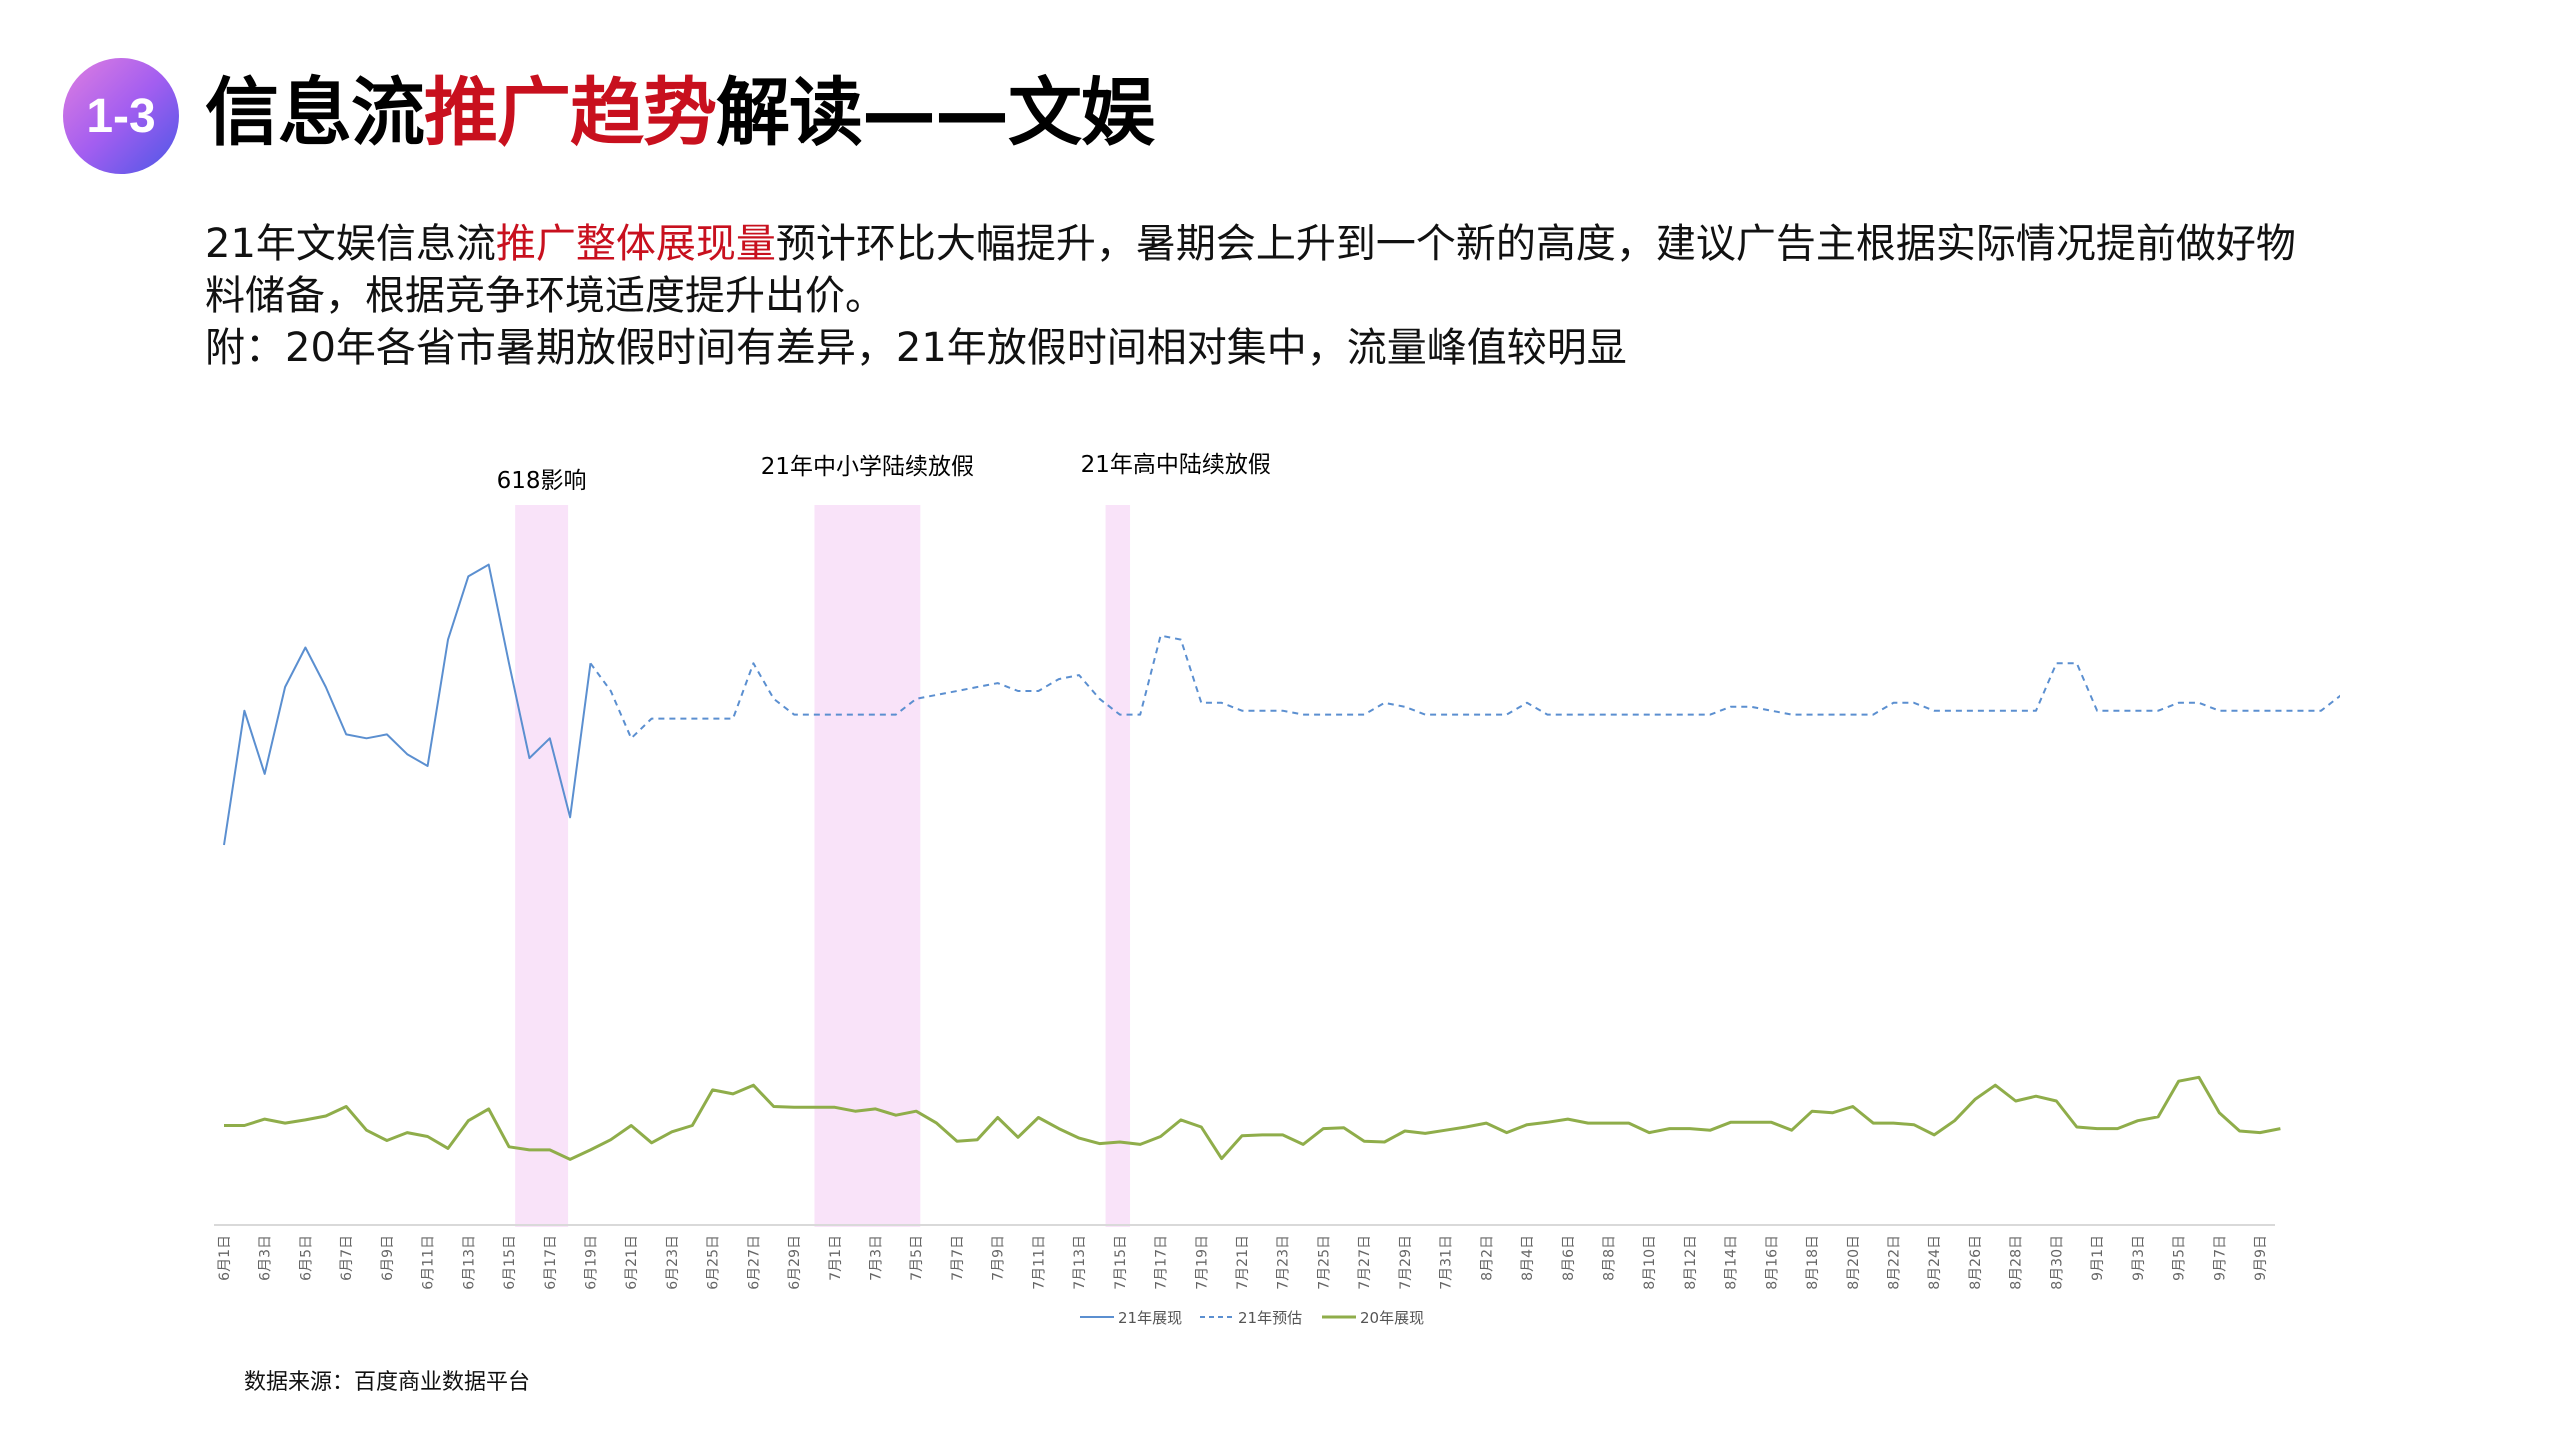  I want to click on x-tick-label: 8月4日, so click(1528, 1258).